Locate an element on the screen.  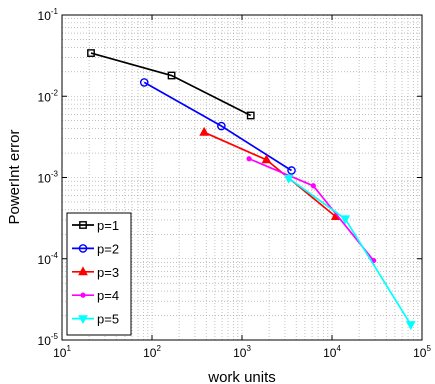
x-tick-label: 10² is located at coordinates (152, 352).